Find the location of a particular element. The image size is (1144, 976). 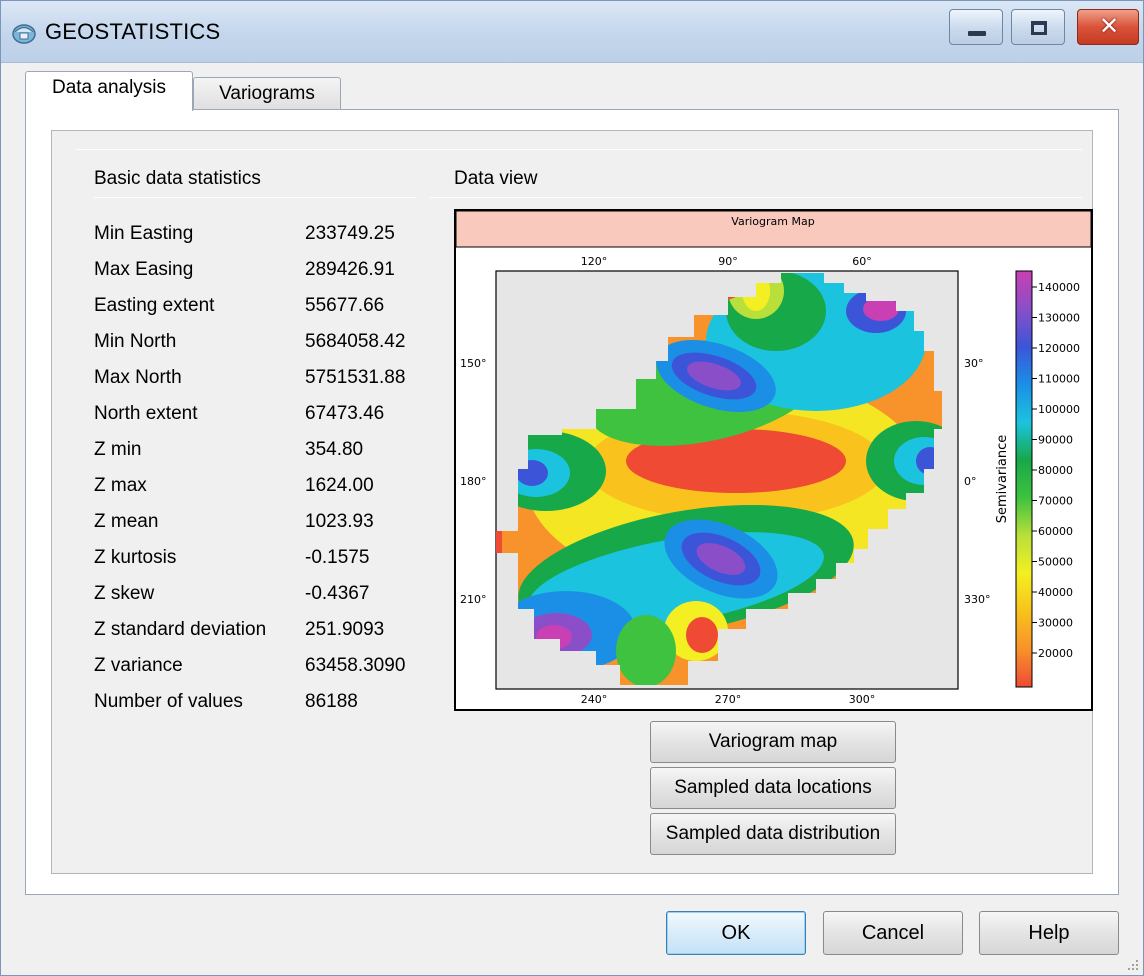

angle-label-bottom-3: 300° is located at coordinates (862, 699).